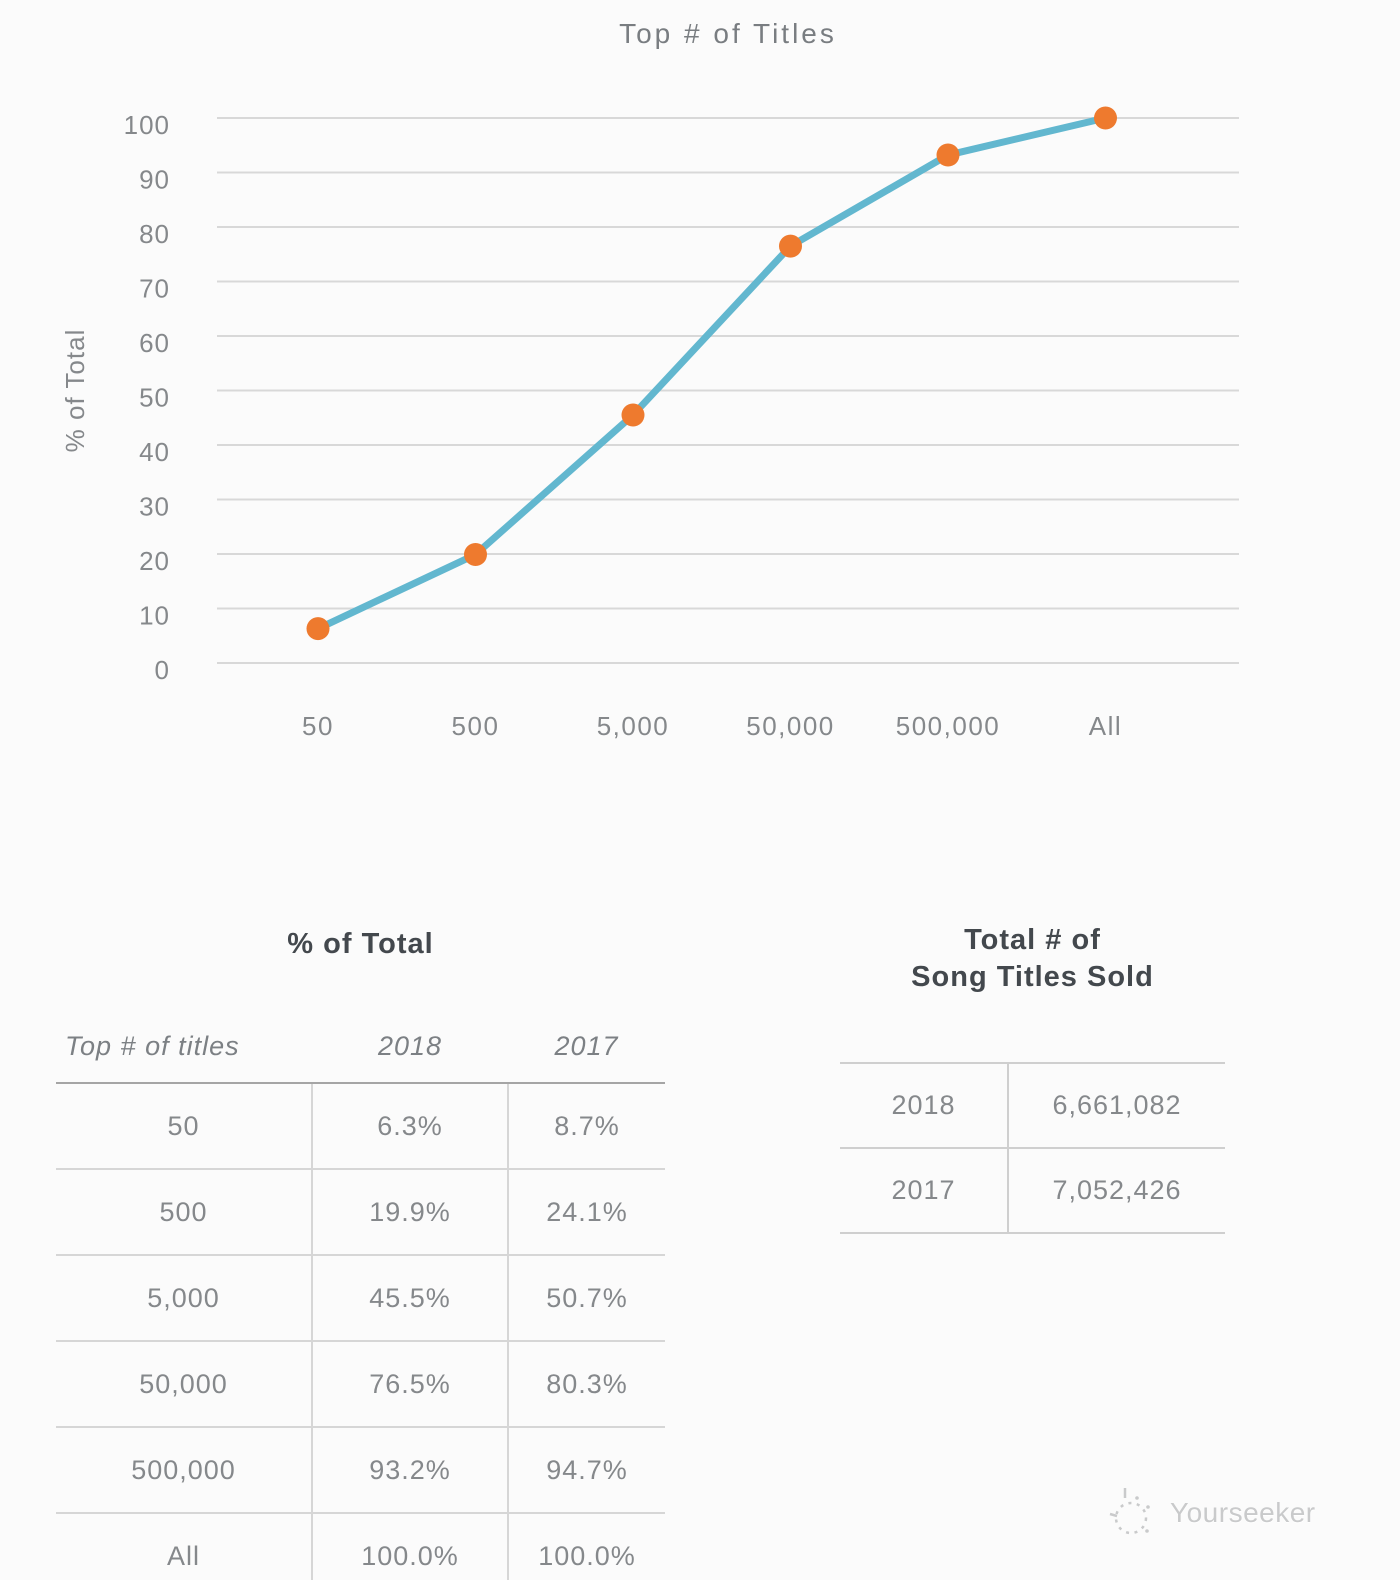 Image resolution: width=1400 pixels, height=1580 pixels. What do you see at coordinates (184, 1025) in the screenshot?
I see `col-header-top-titles: Top # of titles` at bounding box center [184, 1025].